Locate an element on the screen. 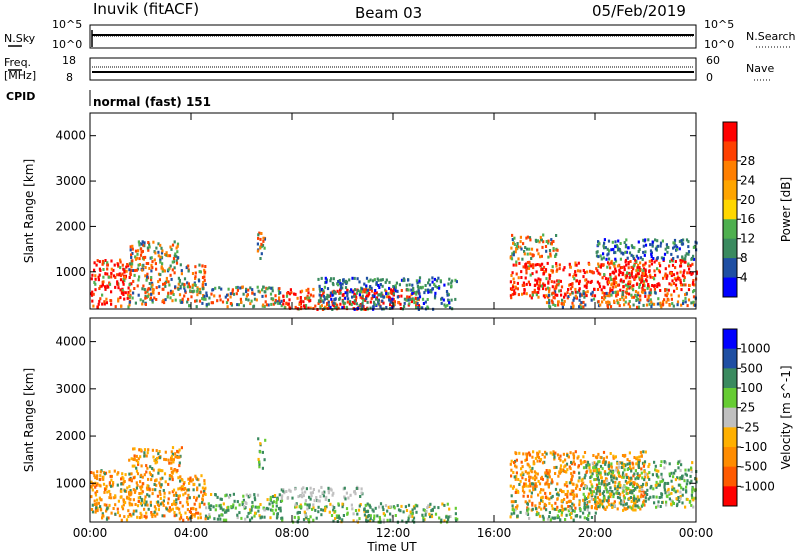 The height and width of the screenshot is (558, 800). nsky-panel is located at coordinates (393, 36).